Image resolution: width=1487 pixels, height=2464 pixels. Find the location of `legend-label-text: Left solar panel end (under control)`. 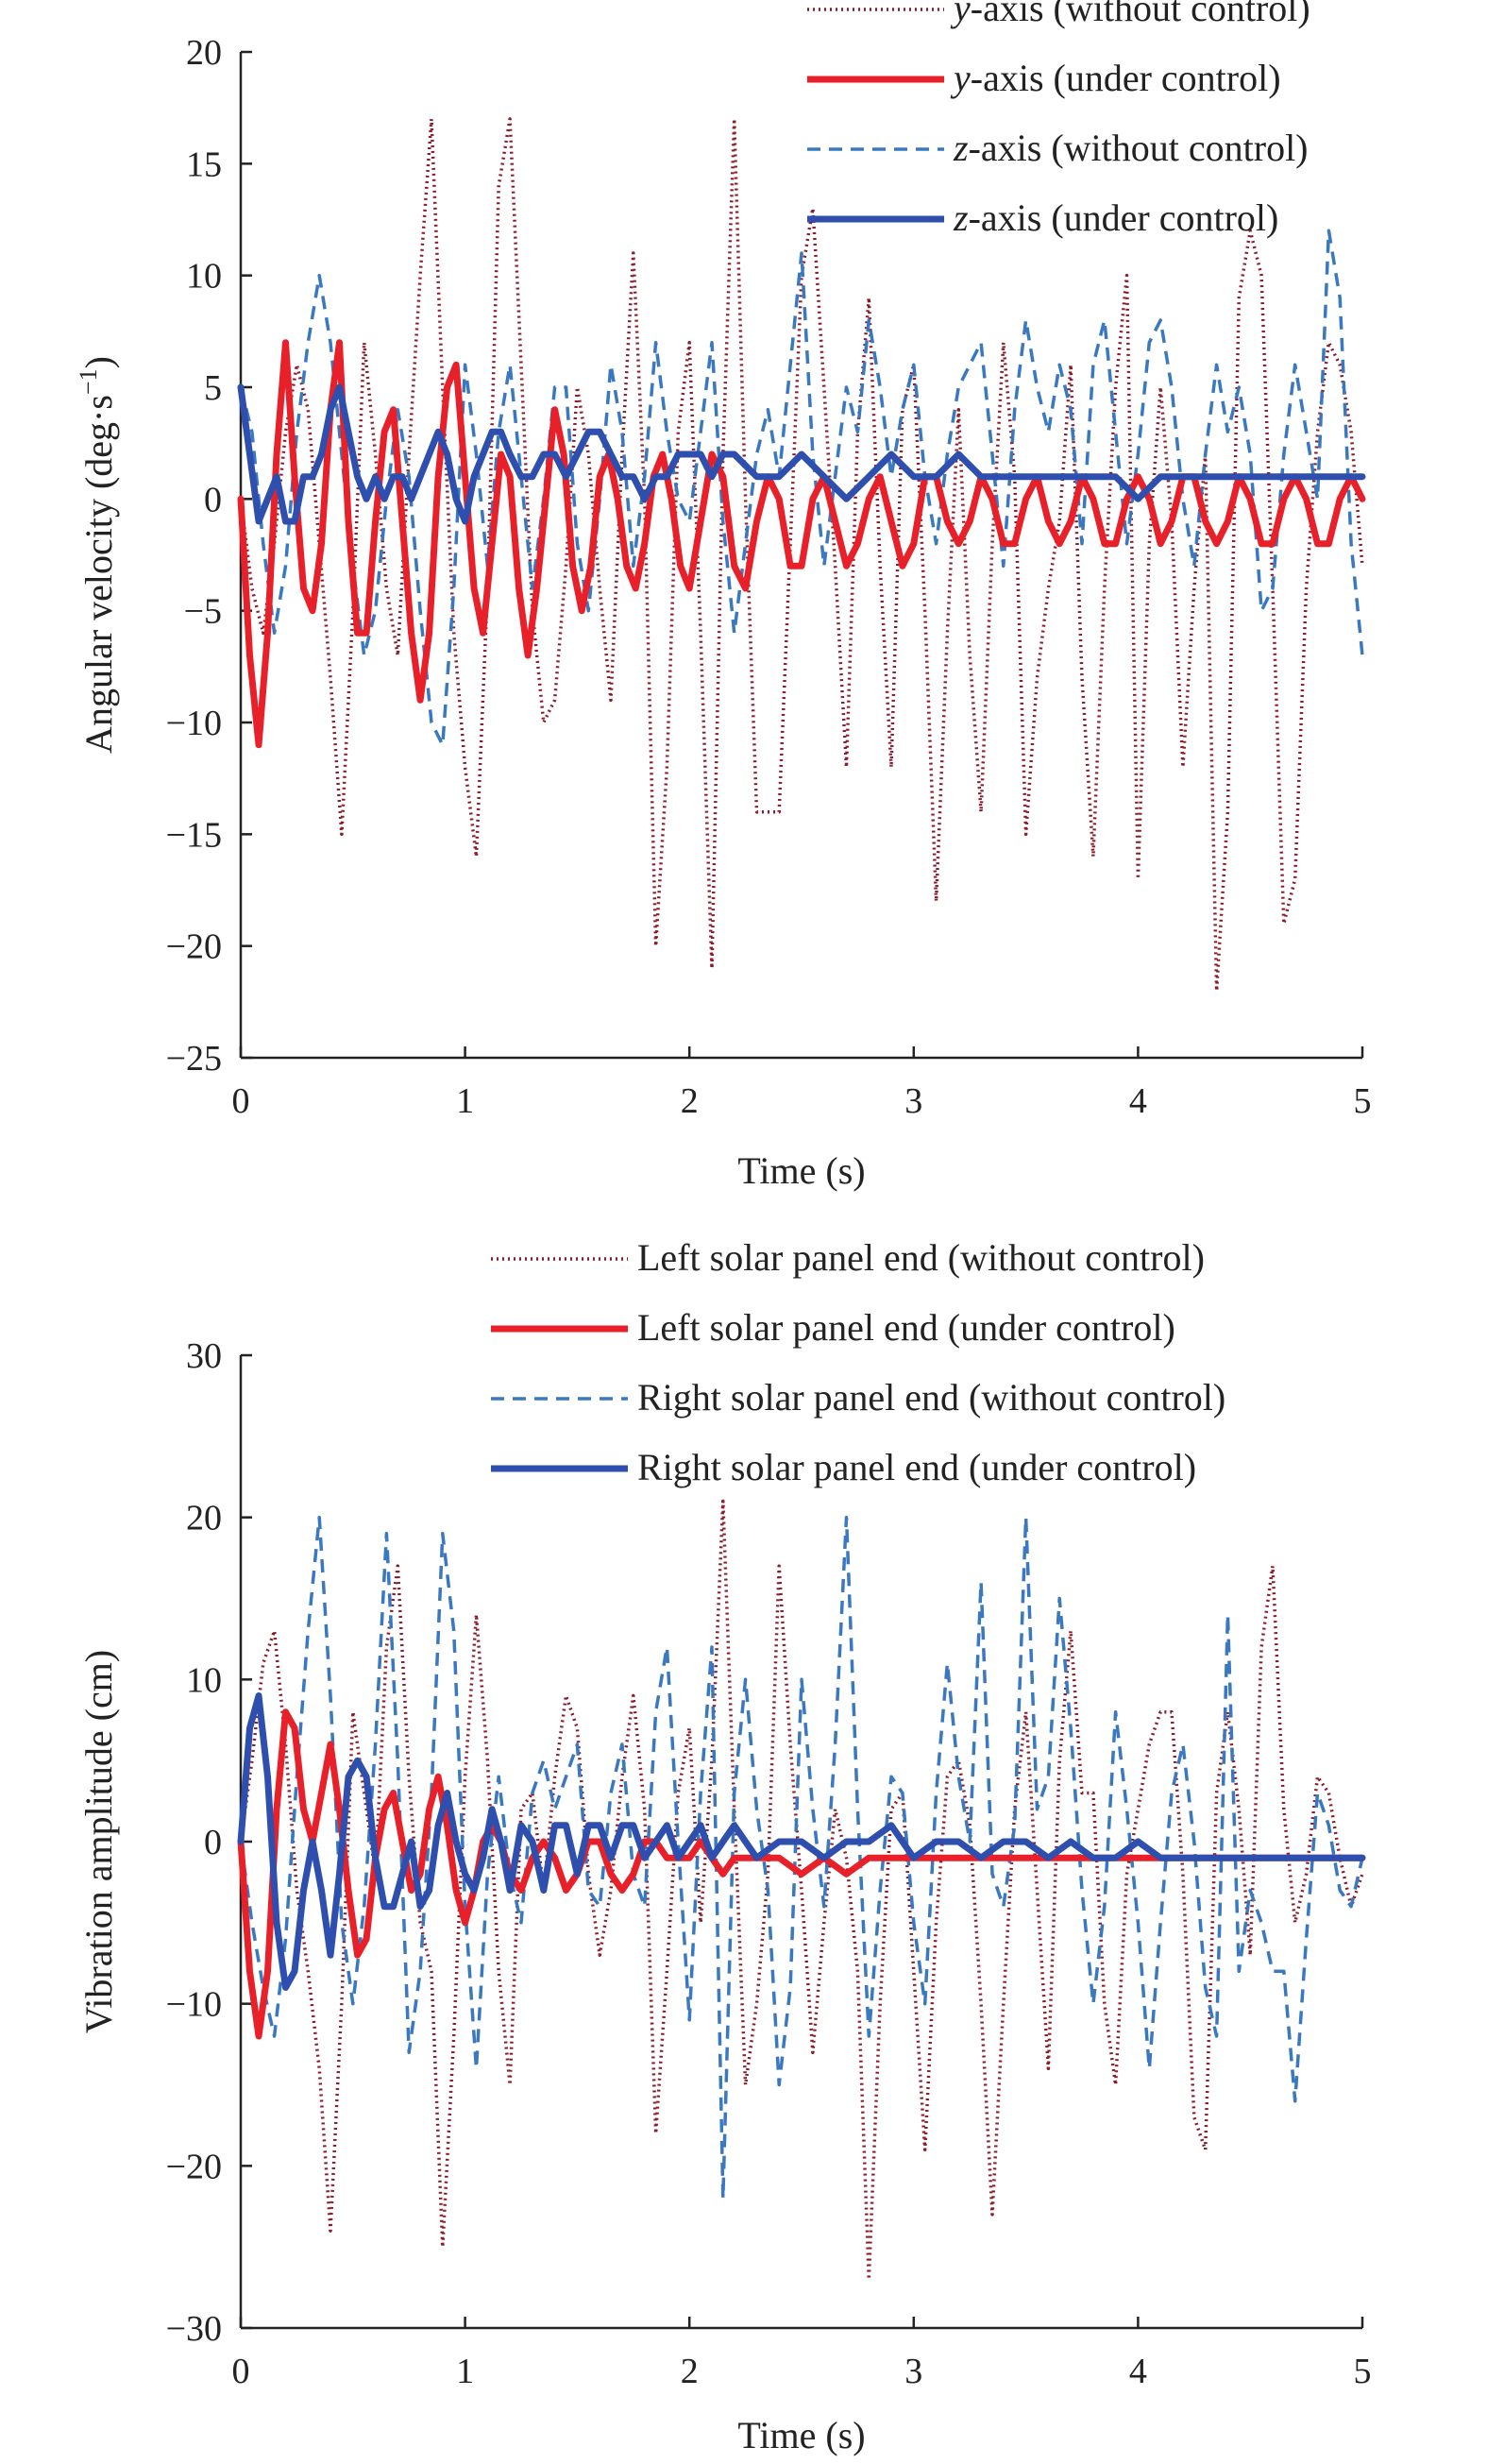

legend-label-text: Left solar panel end (under control) is located at coordinates (906, 1327).